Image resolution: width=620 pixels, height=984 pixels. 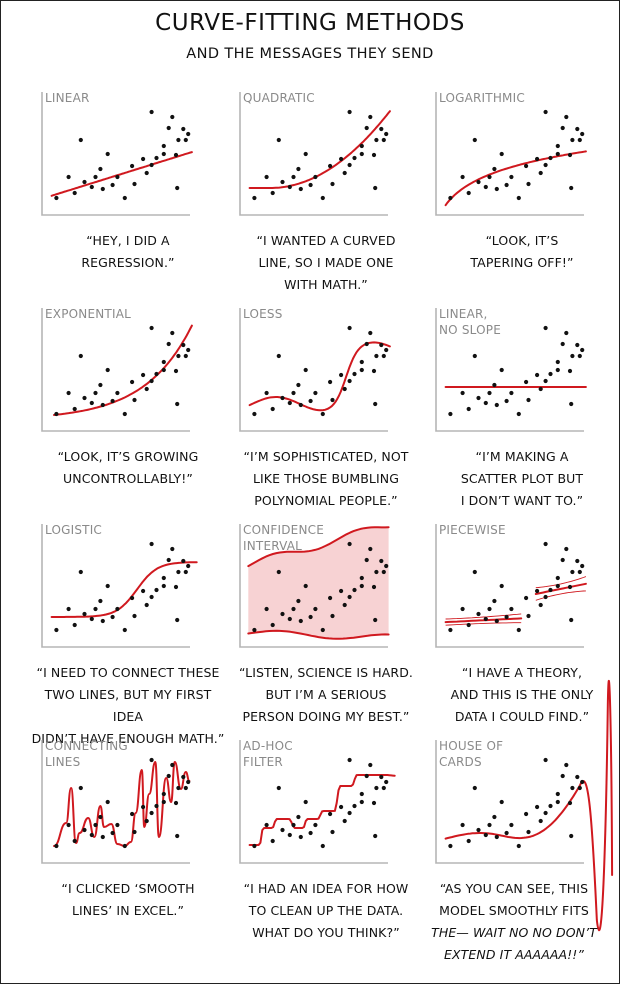 I want to click on caption-line: AND THIS IS THE ONLY, so click(x=522, y=694).